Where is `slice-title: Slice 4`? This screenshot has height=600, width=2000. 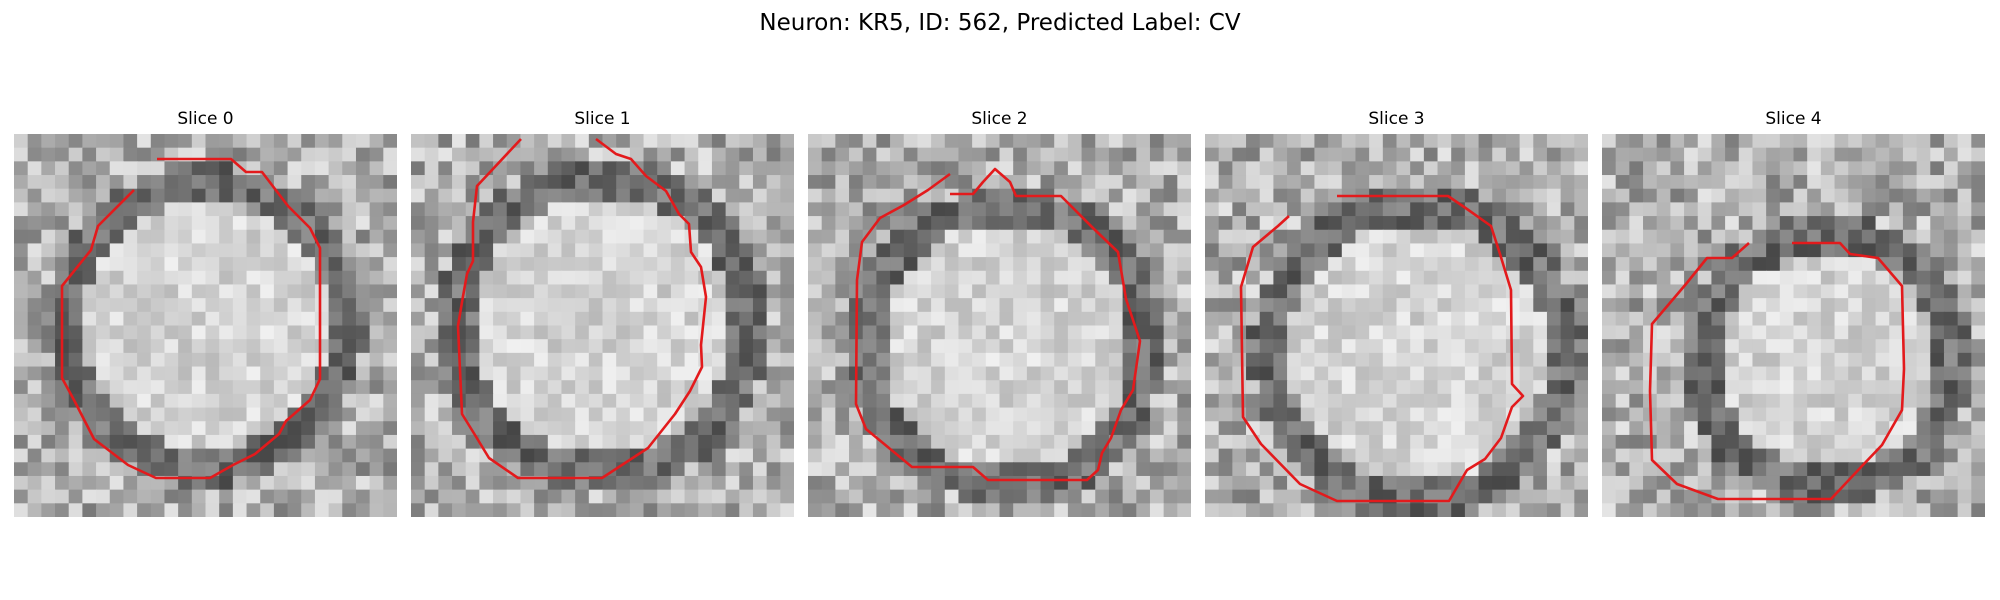
slice-title: Slice 4 is located at coordinates (1793, 119).